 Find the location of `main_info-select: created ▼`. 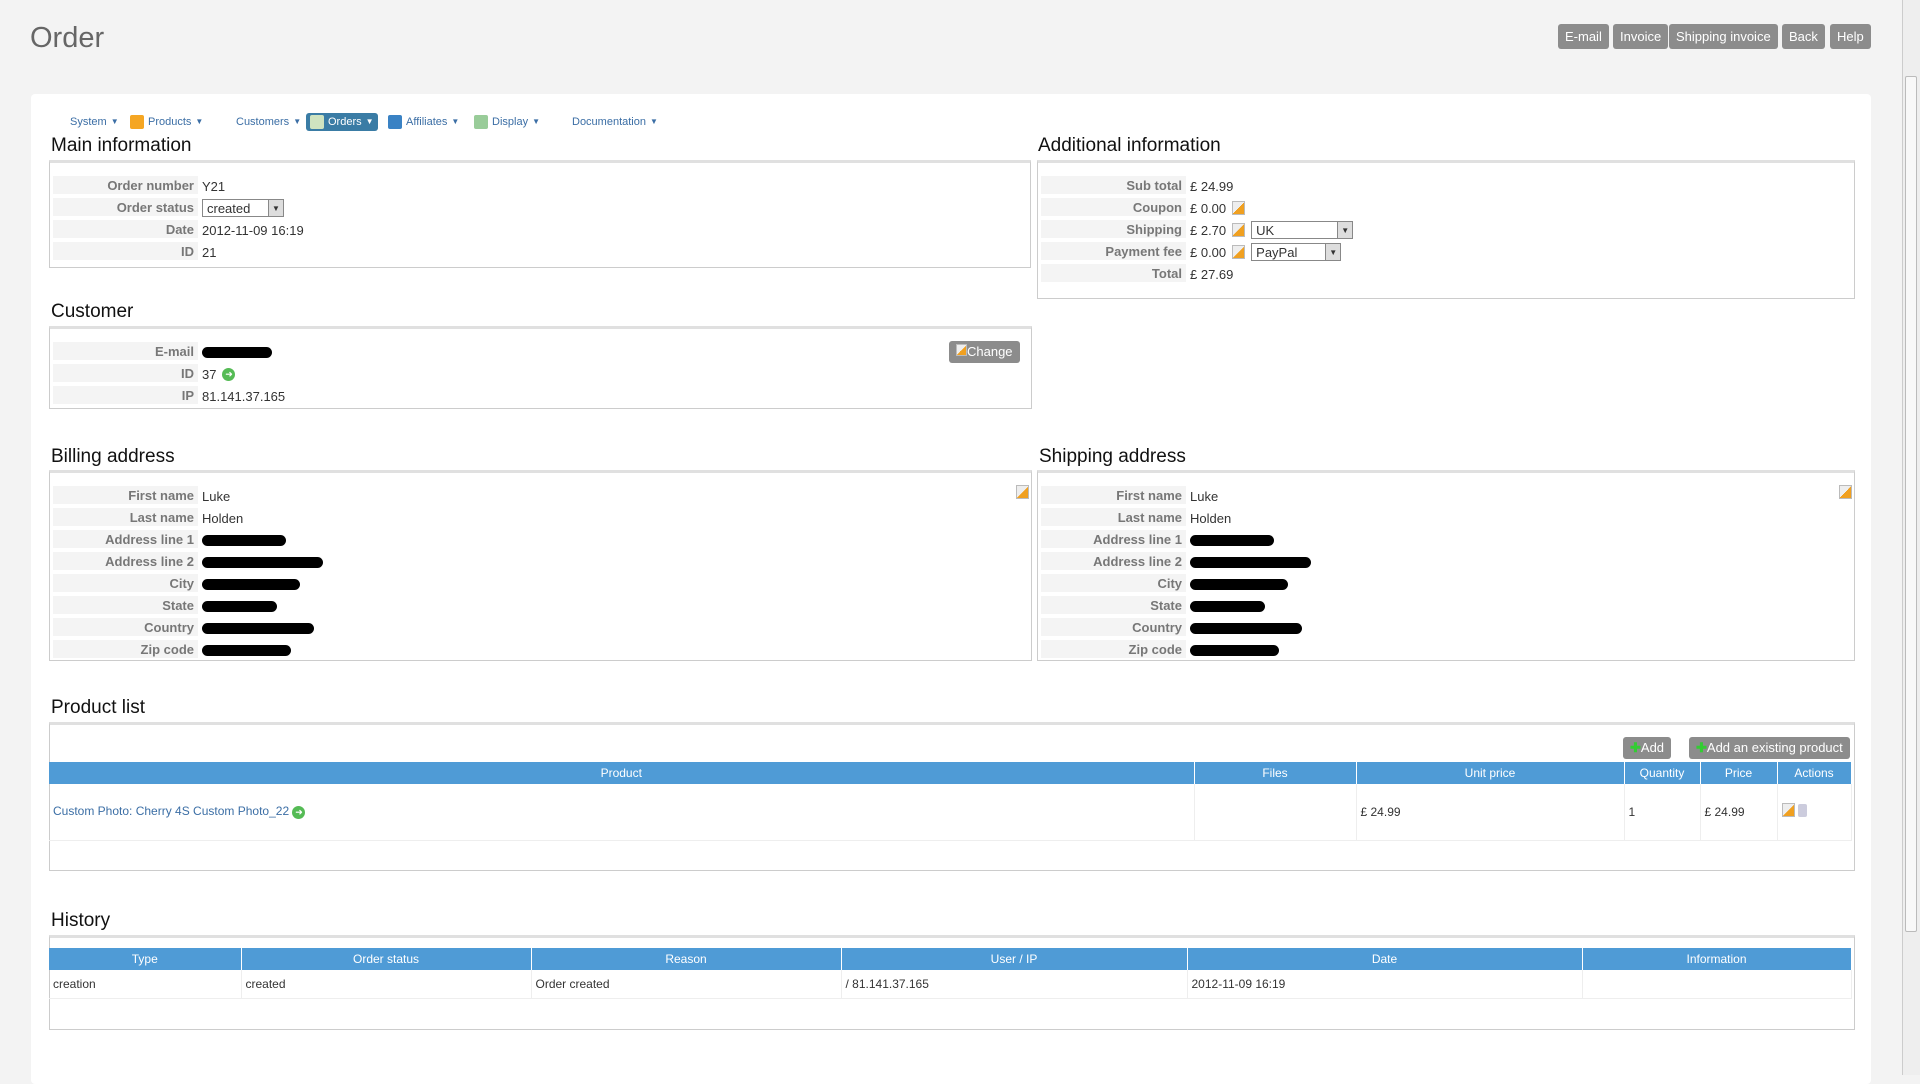

main_info-select: created ▼ is located at coordinates (243, 208).